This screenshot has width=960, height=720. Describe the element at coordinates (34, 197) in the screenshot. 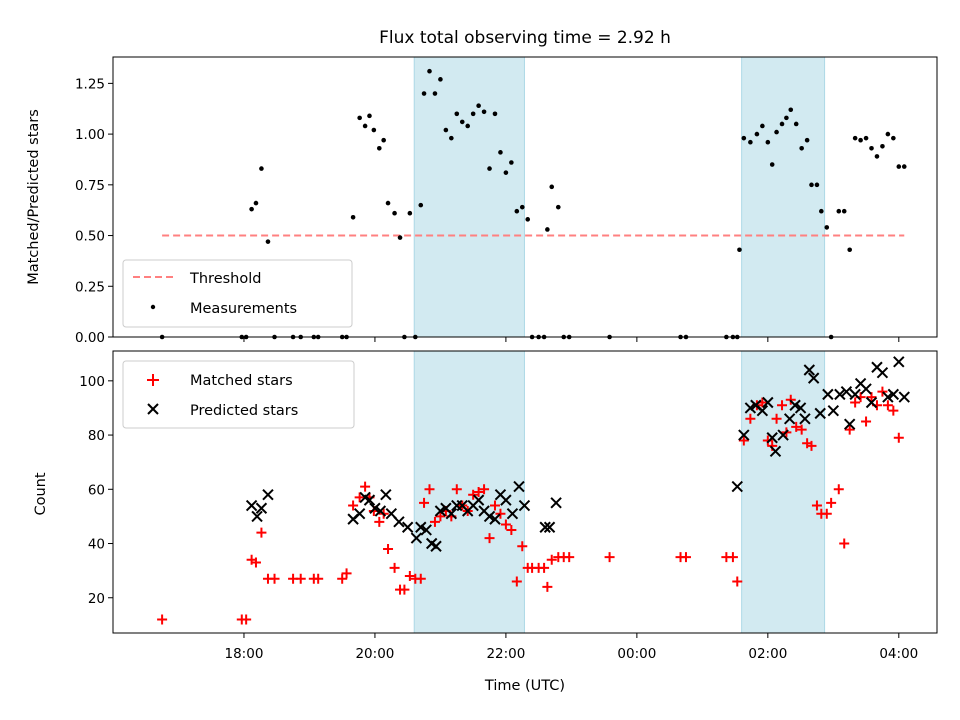

I see `top-y-axis-label: Matched/Predicted stars` at that location.